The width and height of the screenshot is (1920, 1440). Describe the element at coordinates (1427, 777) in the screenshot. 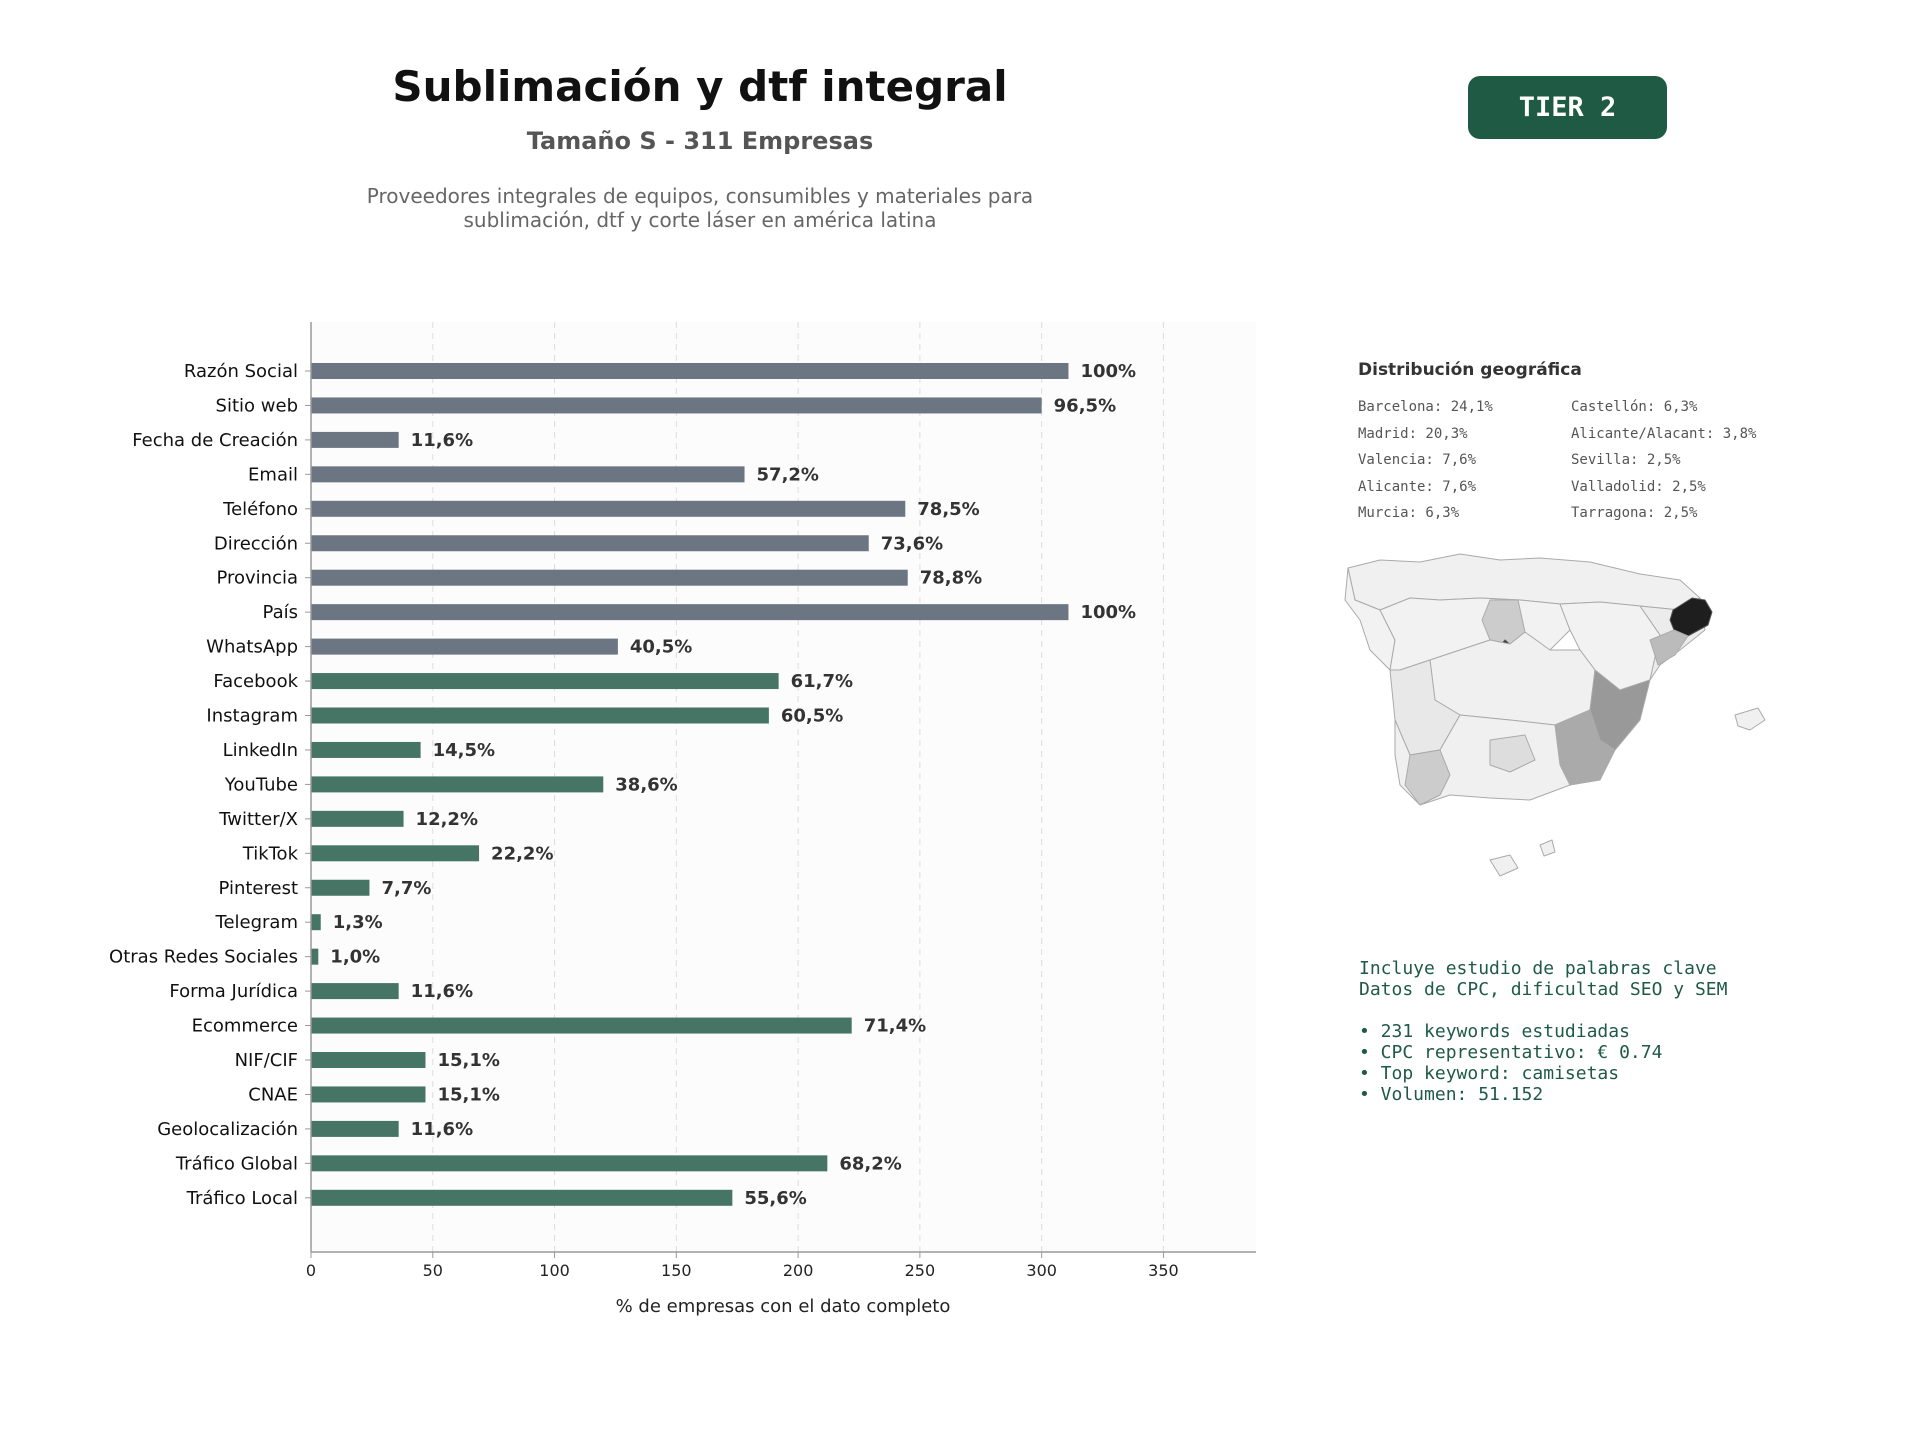

I see `map-region-sevilla` at that location.